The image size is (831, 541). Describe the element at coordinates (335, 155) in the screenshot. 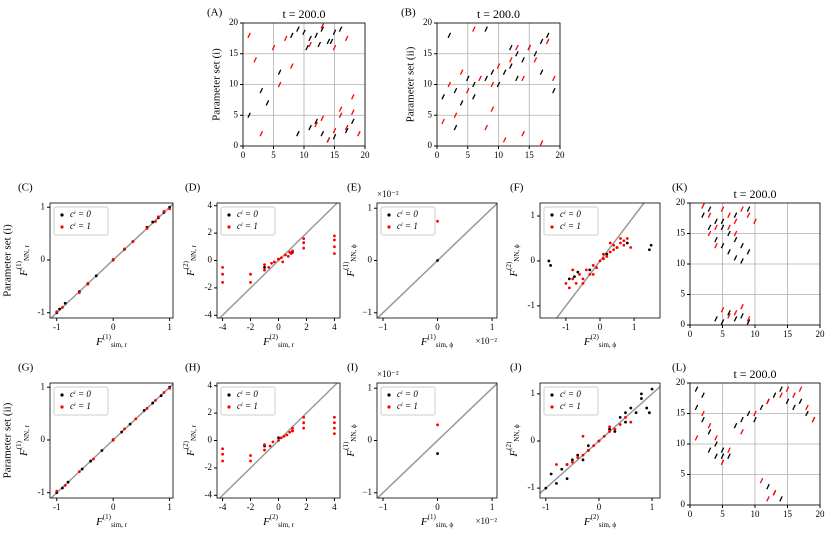

I see `x-tick-label: 15` at that location.